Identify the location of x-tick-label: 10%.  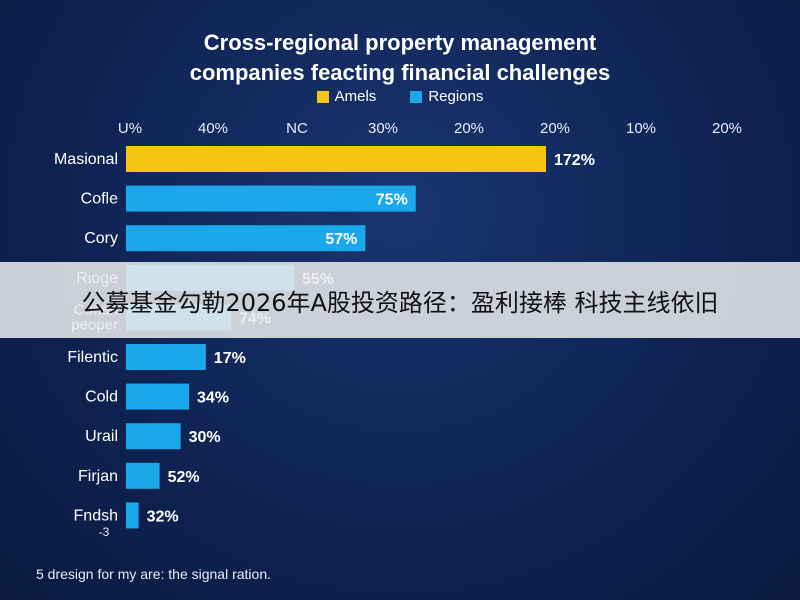
(641, 128).